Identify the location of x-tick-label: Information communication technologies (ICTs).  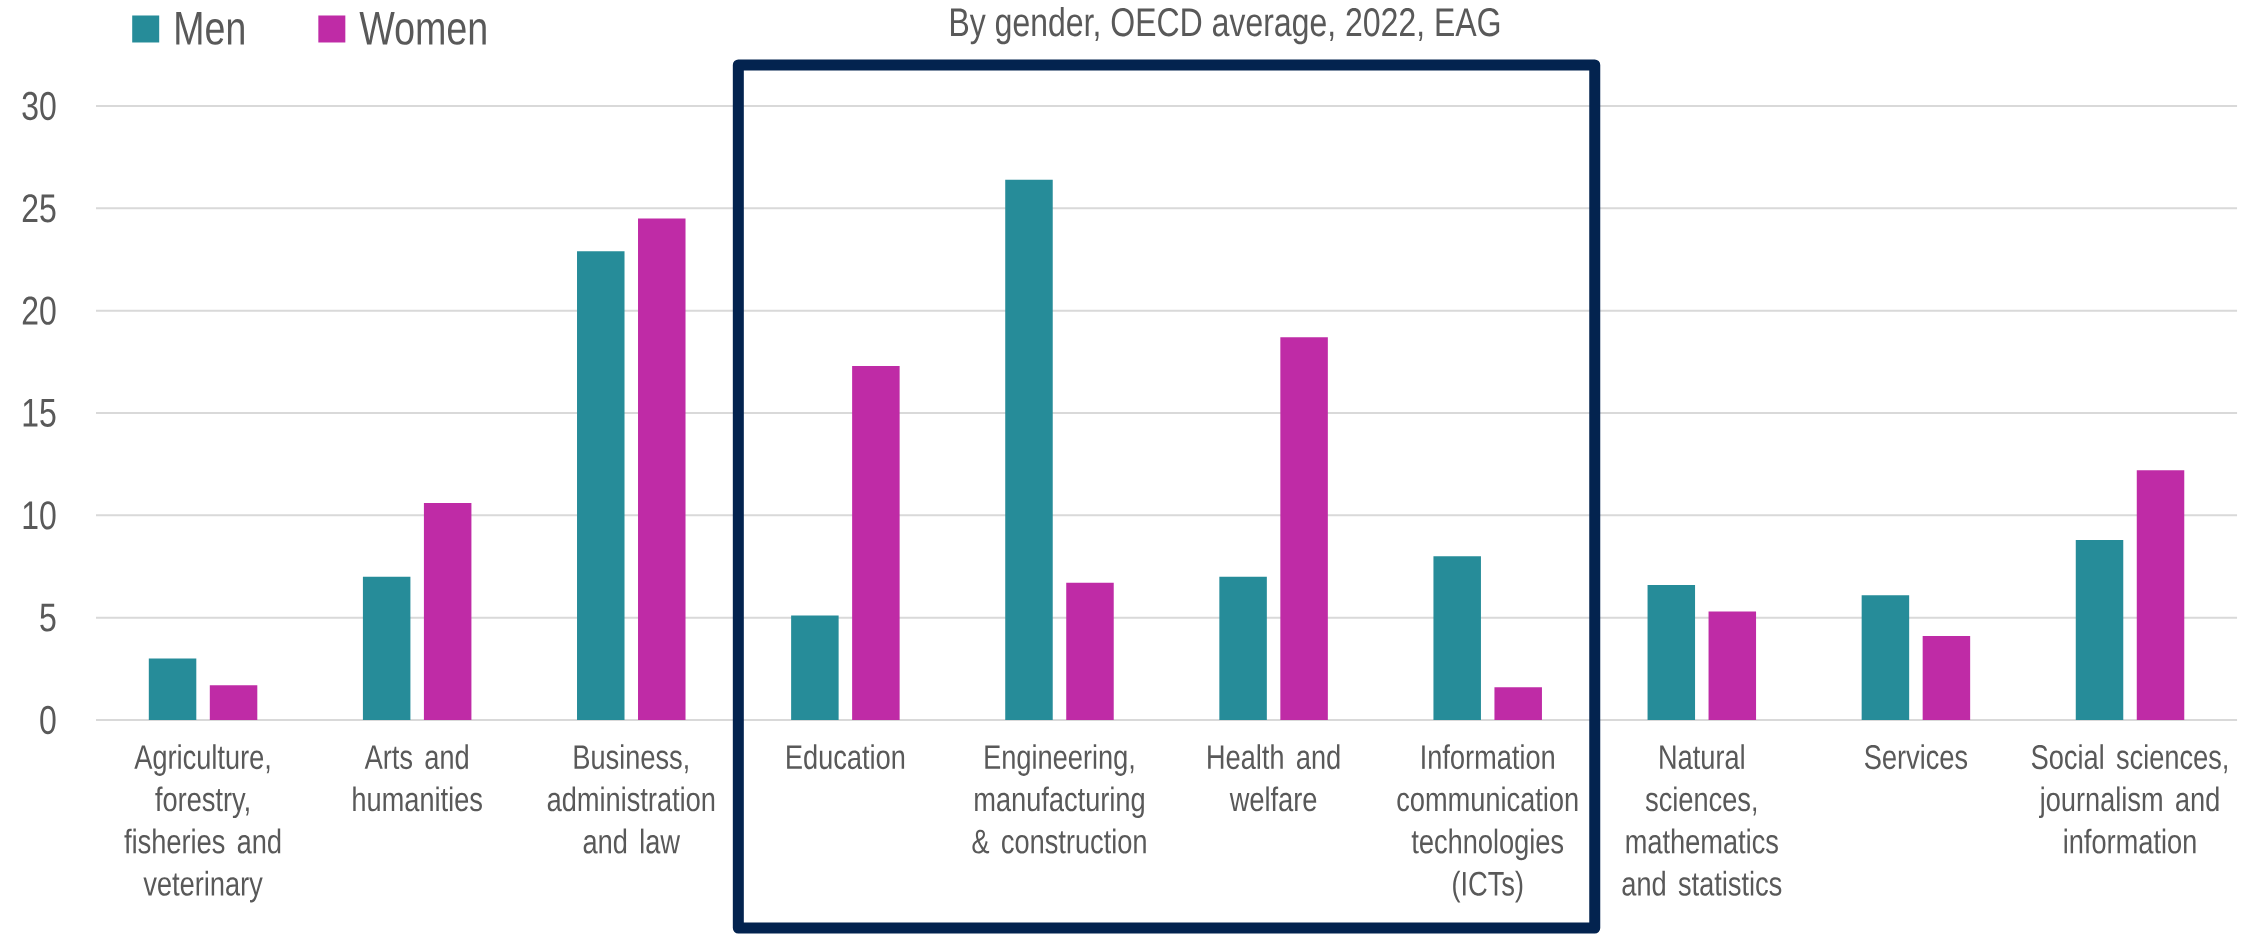
(1487, 823).